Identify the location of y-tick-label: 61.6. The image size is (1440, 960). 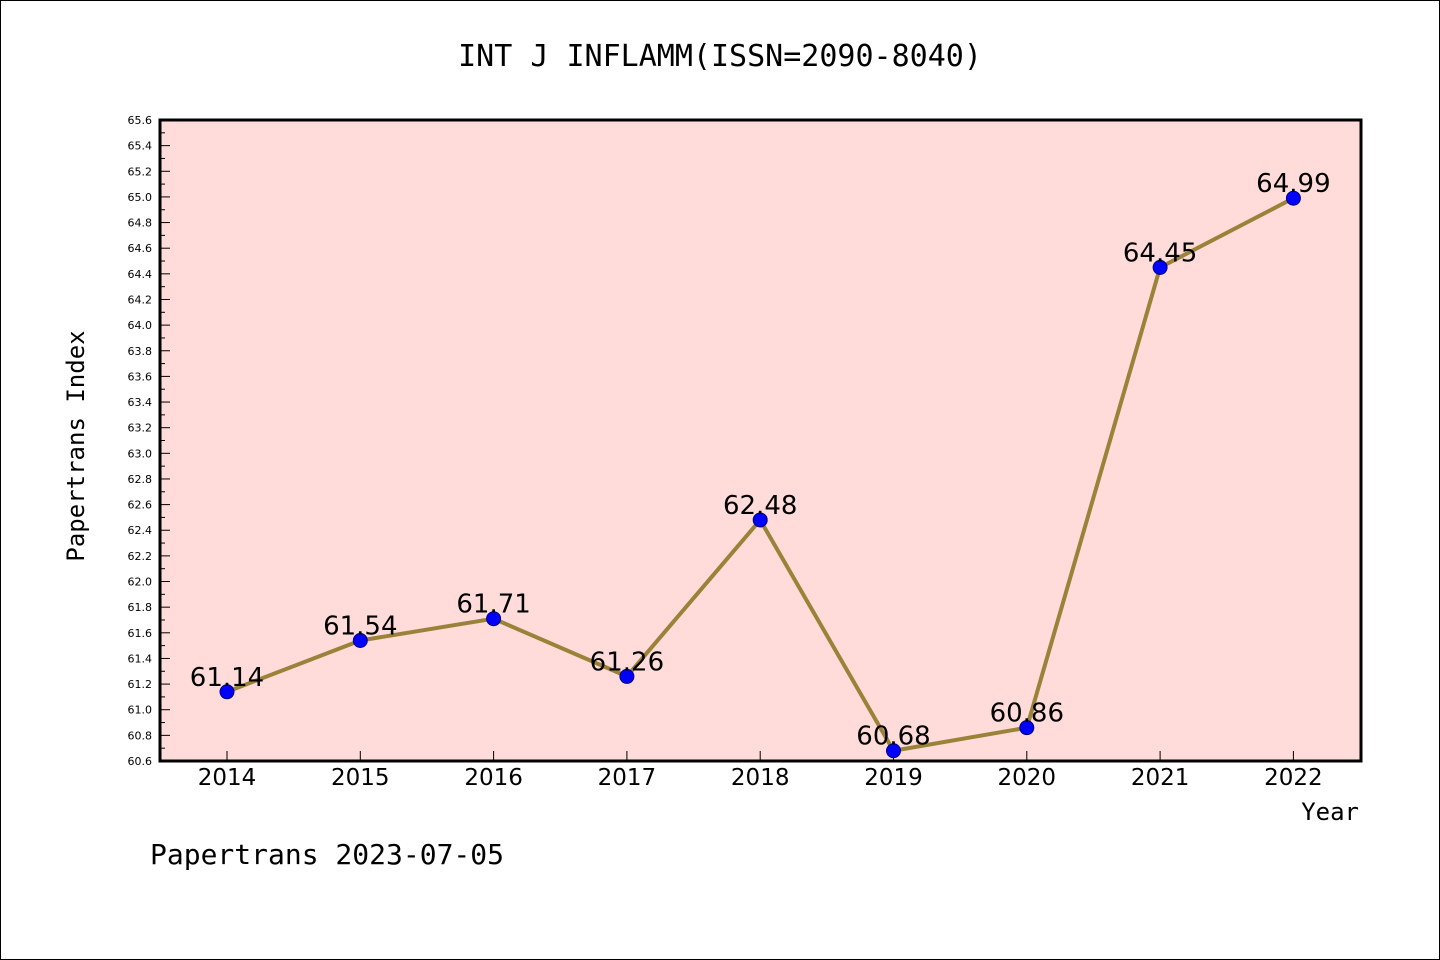
(140, 633).